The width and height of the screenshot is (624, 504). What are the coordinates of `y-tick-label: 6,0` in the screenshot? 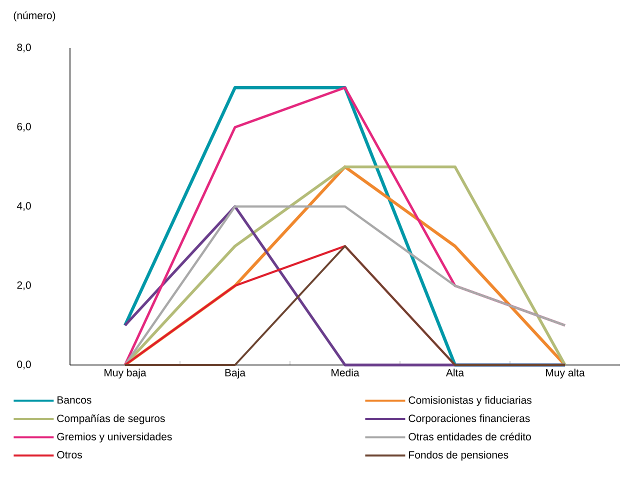 It's located at (24, 127).